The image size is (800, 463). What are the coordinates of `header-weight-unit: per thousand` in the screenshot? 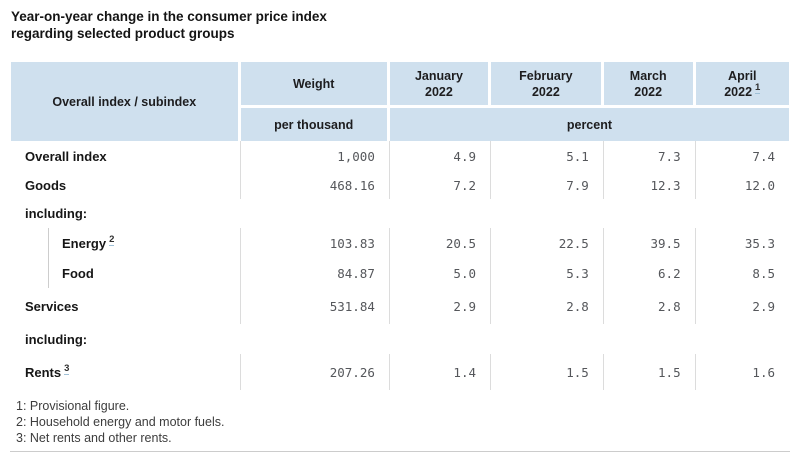 It's located at (315, 124).